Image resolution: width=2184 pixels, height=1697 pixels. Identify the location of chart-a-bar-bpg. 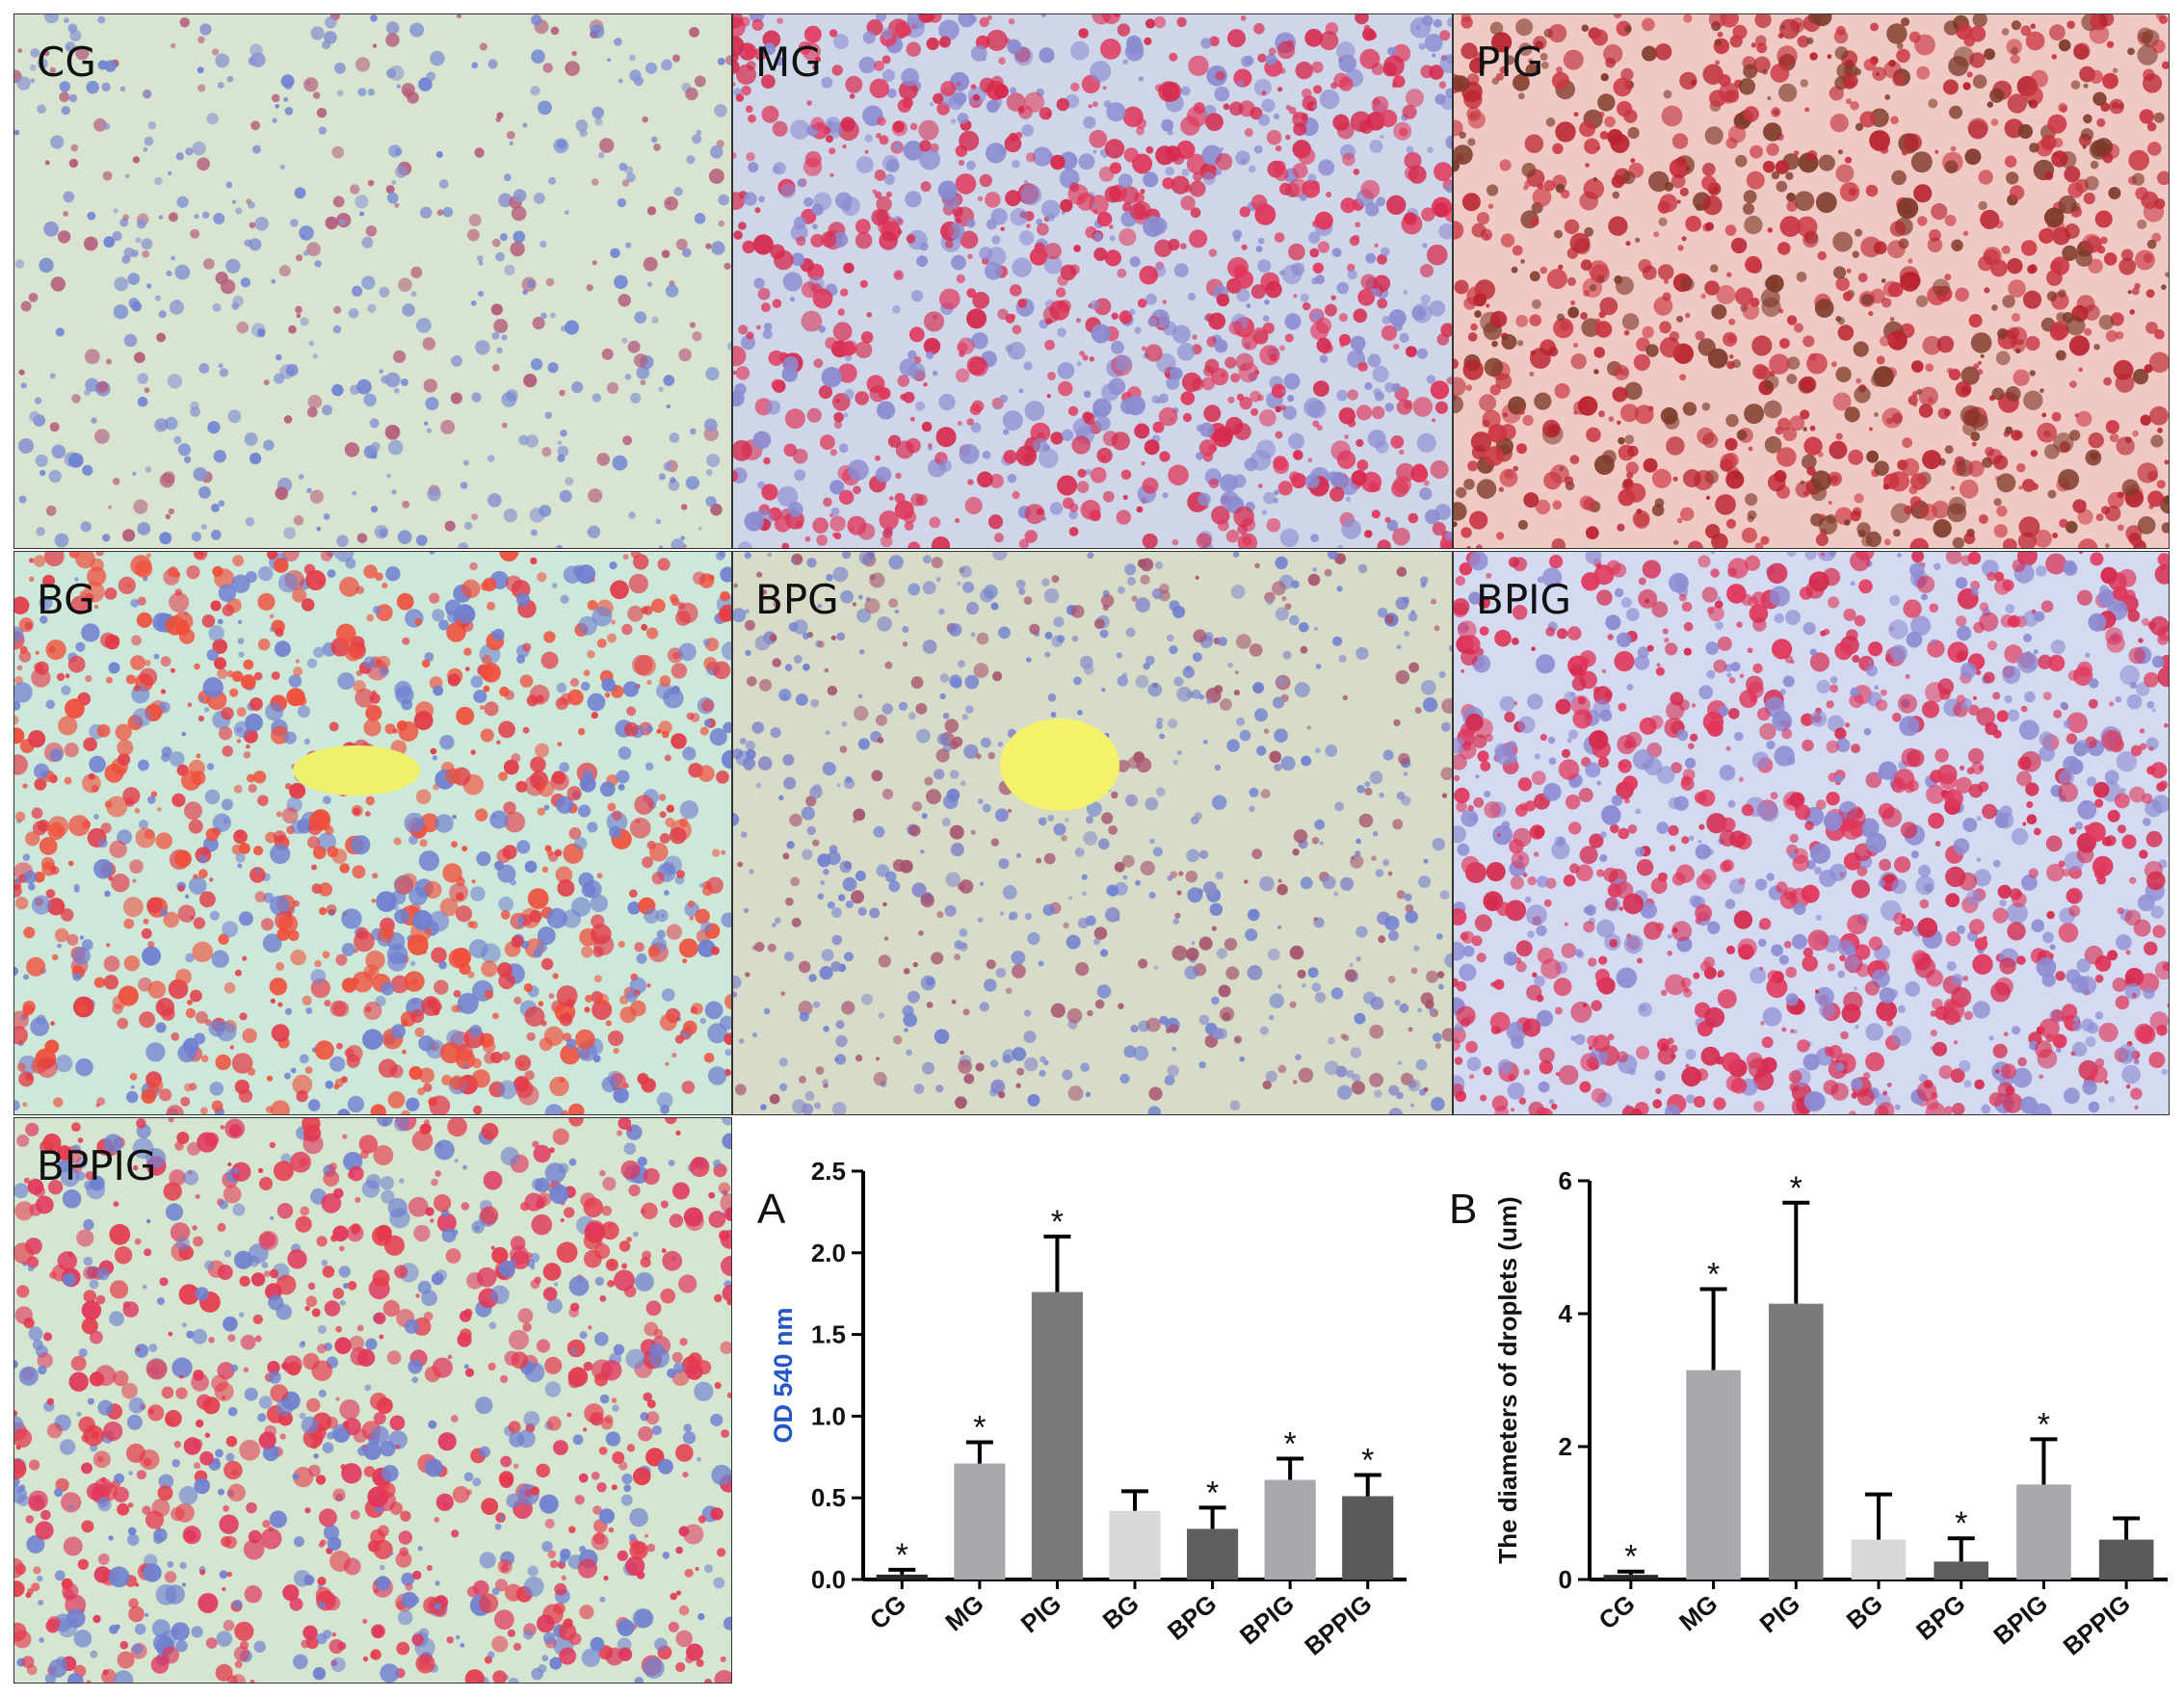
(1213, 1554).